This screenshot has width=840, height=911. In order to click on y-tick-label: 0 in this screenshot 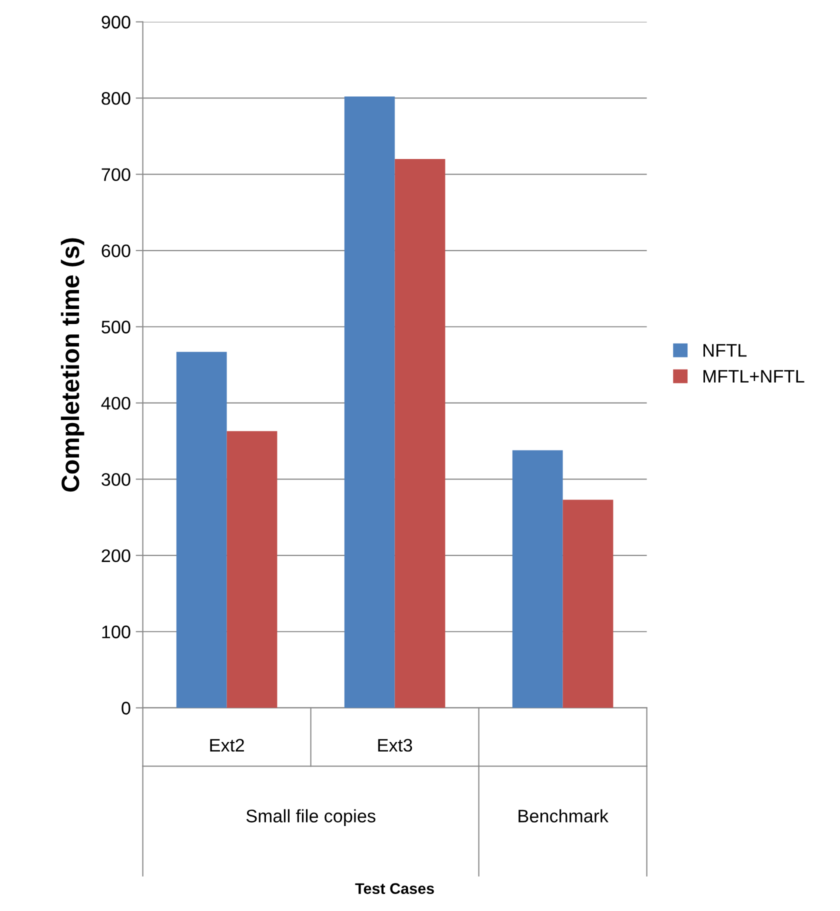, I will do `click(126, 708)`.